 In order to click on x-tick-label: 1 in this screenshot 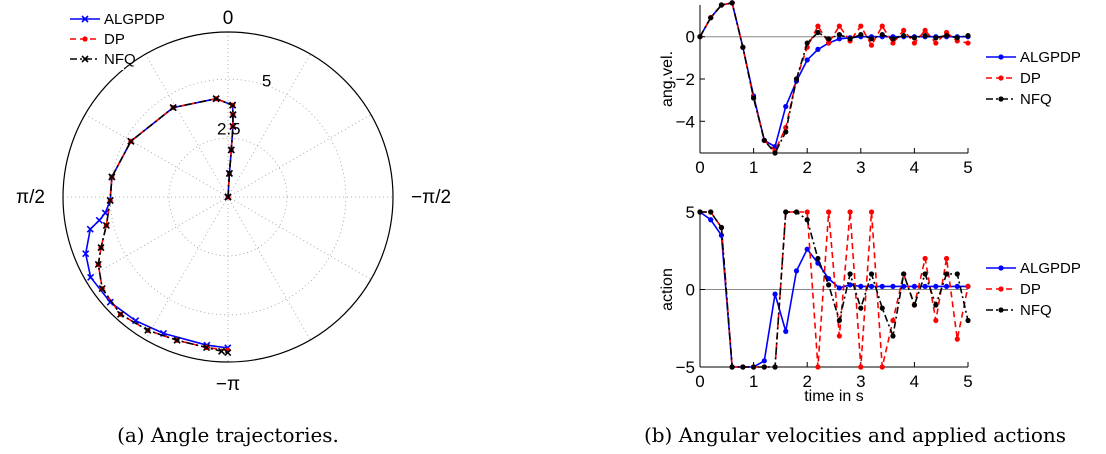, I will do `click(753, 167)`.